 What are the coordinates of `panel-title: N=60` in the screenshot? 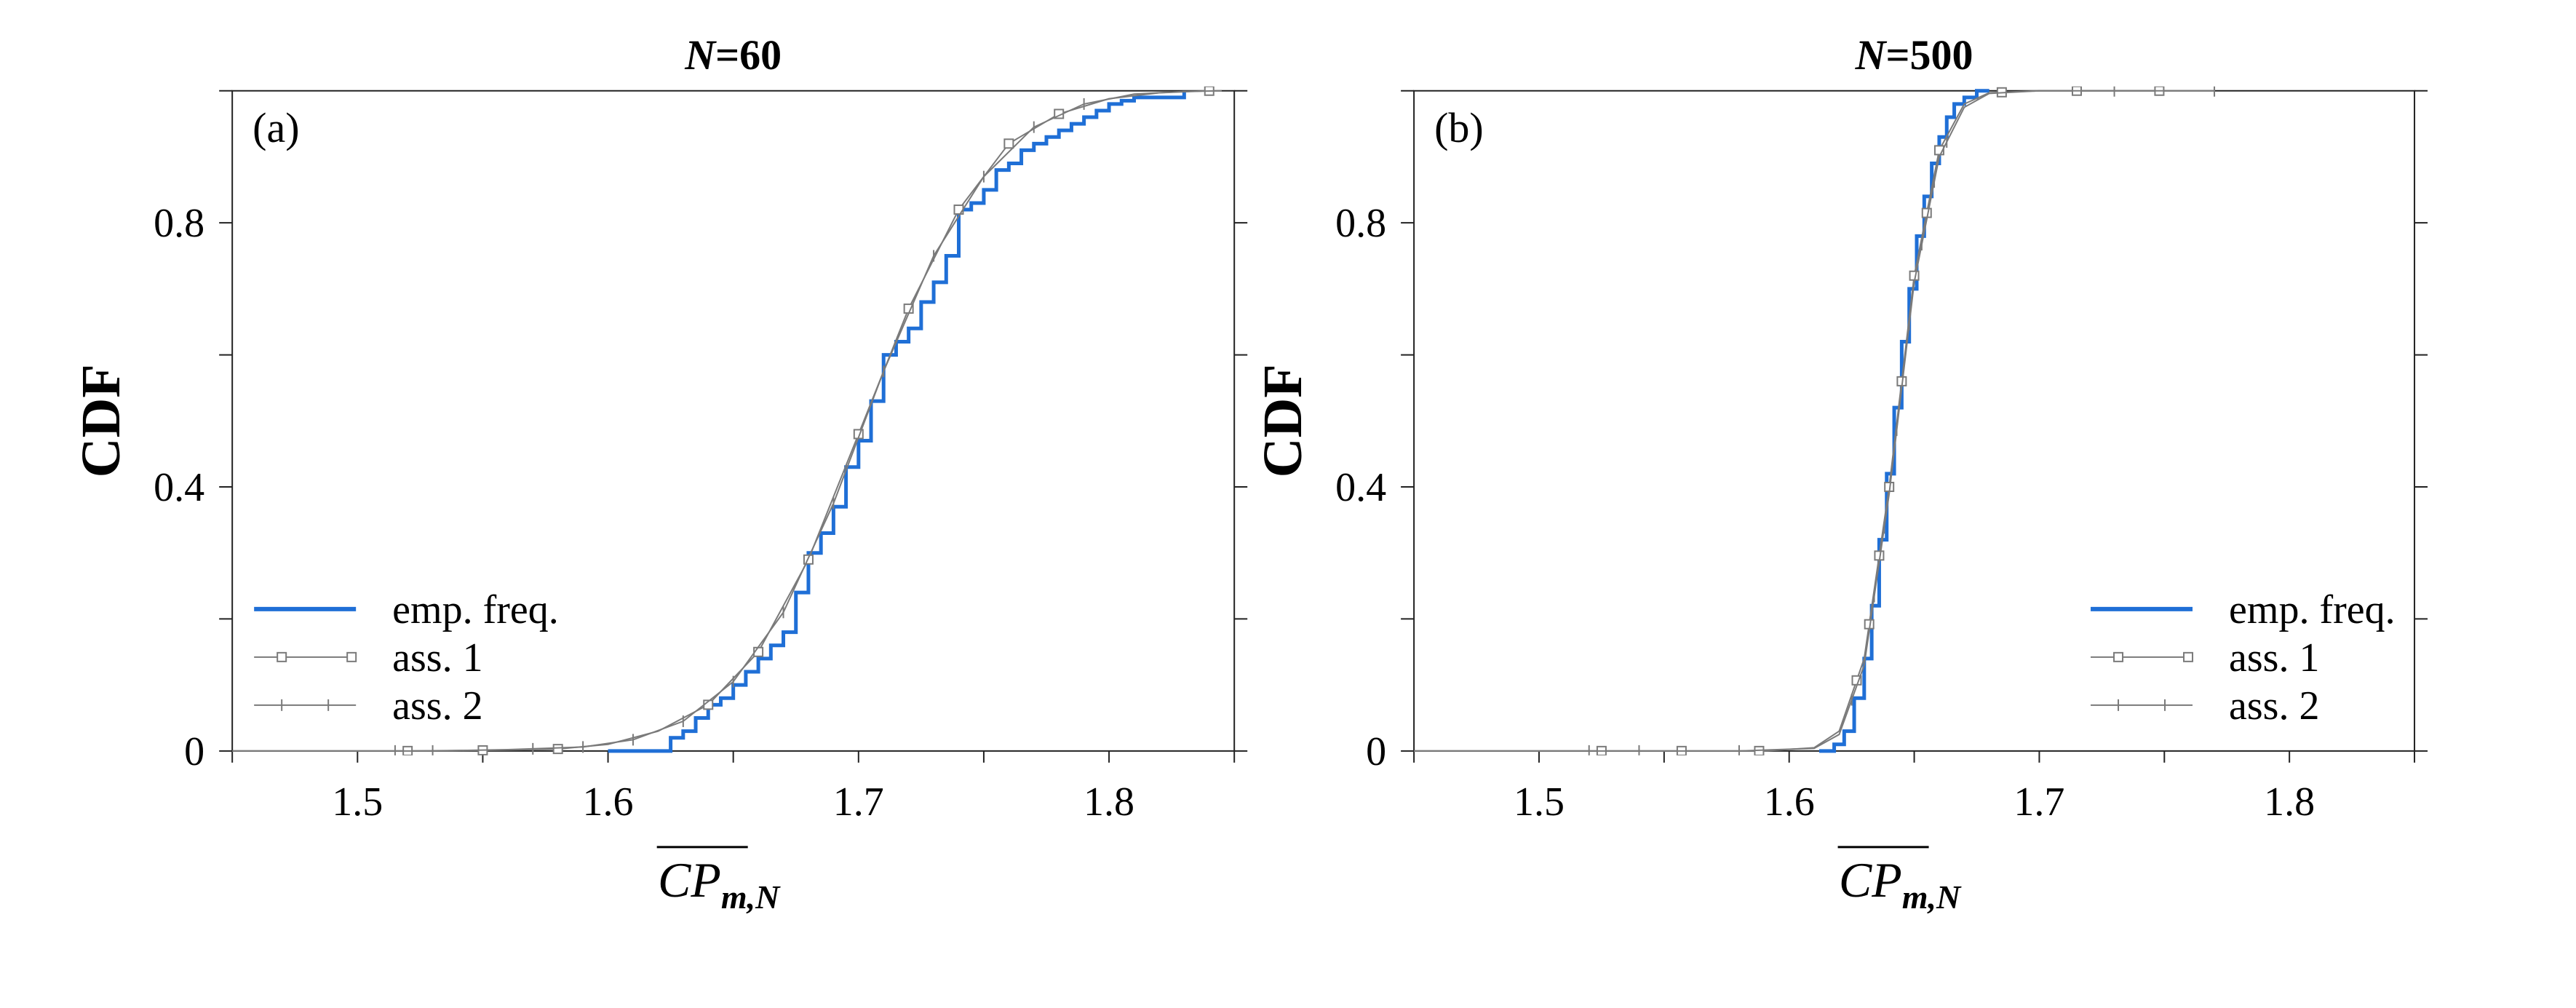 It's located at (733, 55).